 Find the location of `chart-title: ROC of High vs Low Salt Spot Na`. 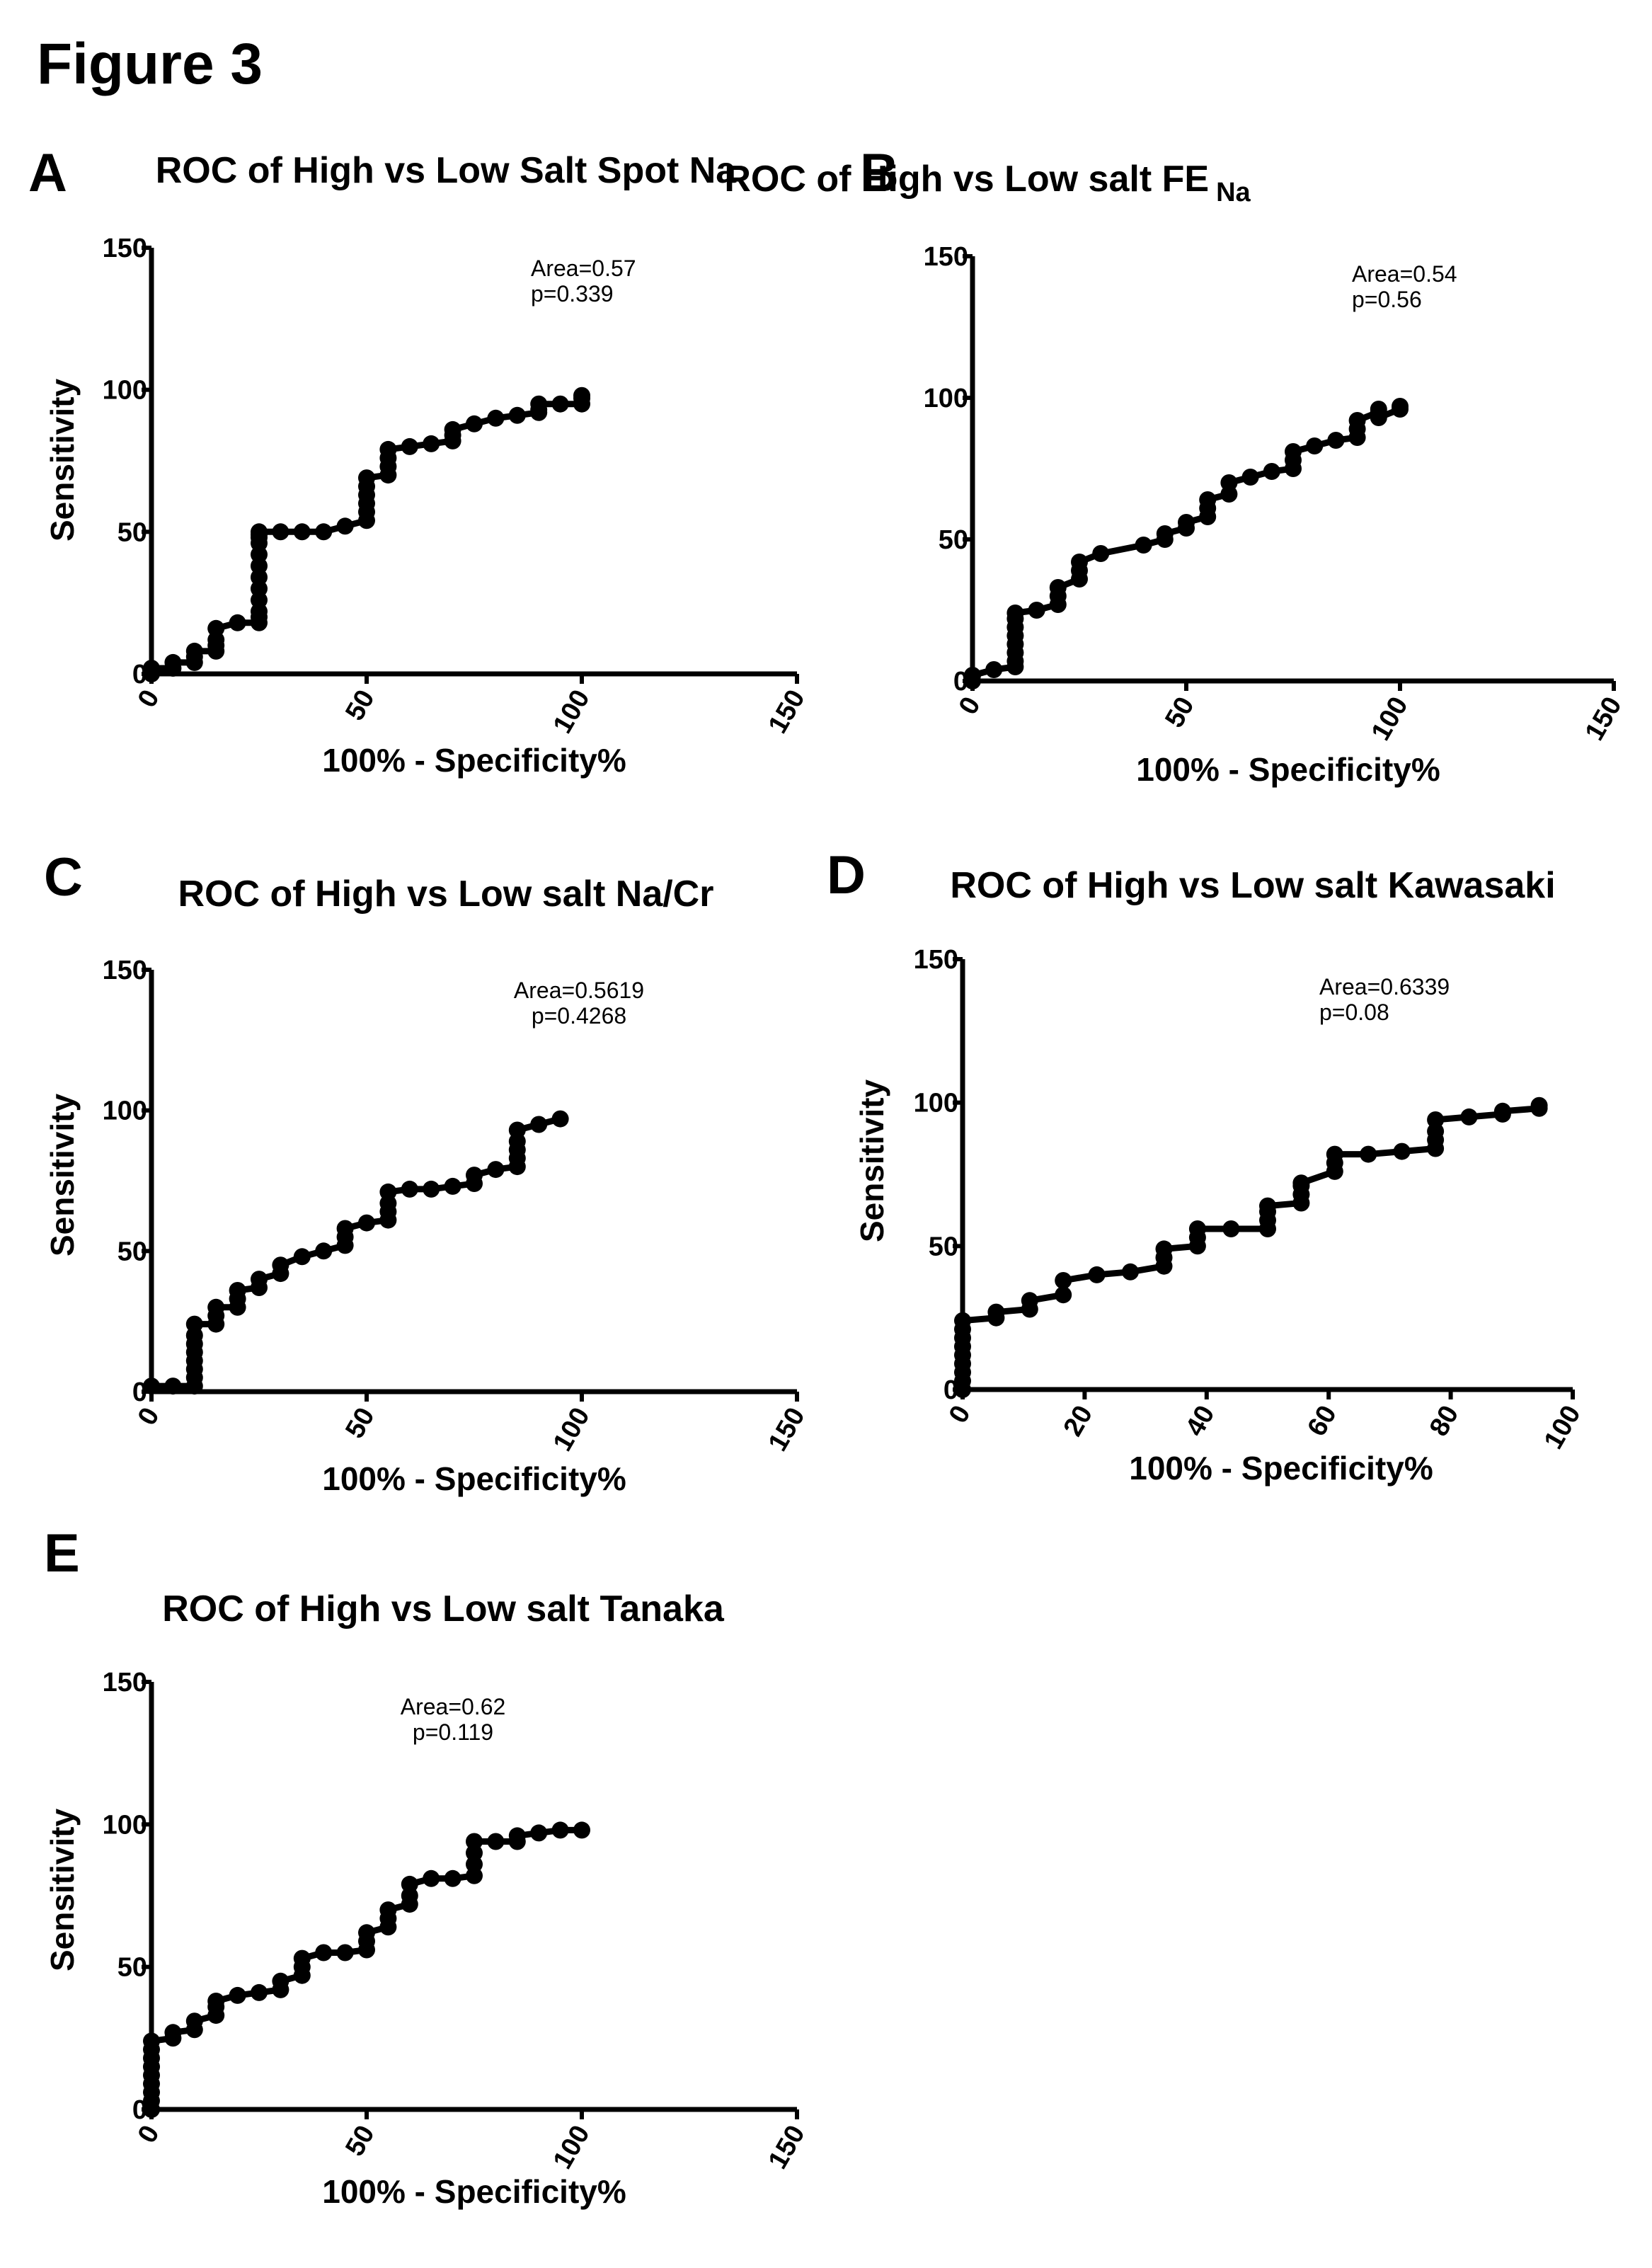

chart-title: ROC of High vs Low Salt Spot Na is located at coordinates (447, 170).